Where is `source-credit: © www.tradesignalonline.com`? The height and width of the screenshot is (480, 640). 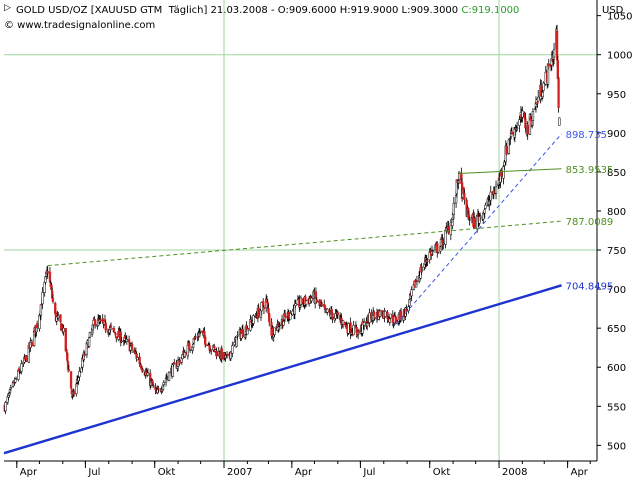
source-credit: © www.tradesignalonline.com is located at coordinates (80, 25).